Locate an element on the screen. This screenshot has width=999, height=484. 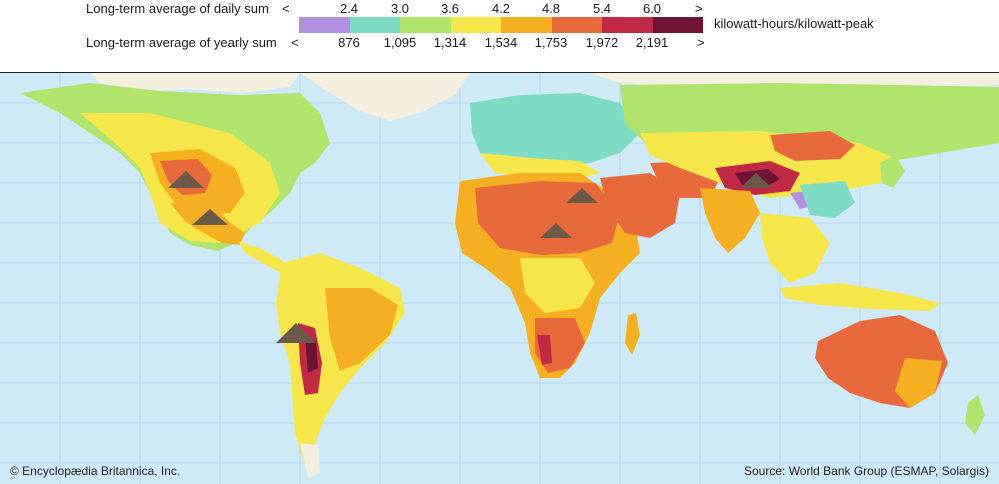
unit-label: kilowatt-hours/kilowatt-peak is located at coordinates (794, 23).